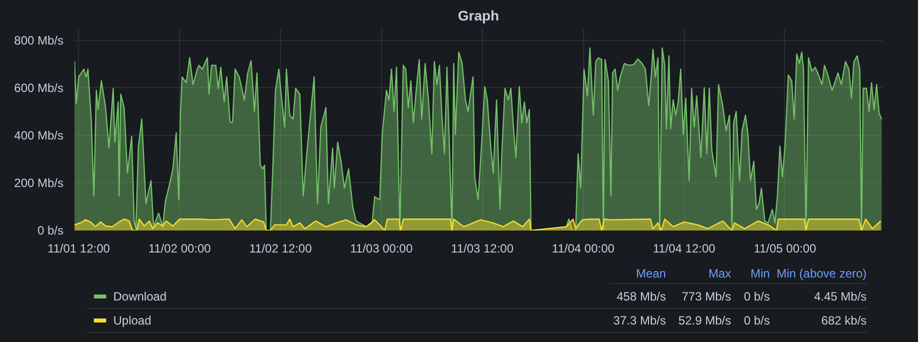  Describe the element at coordinates (720, 273) in the screenshot. I see `text: Max` at that location.